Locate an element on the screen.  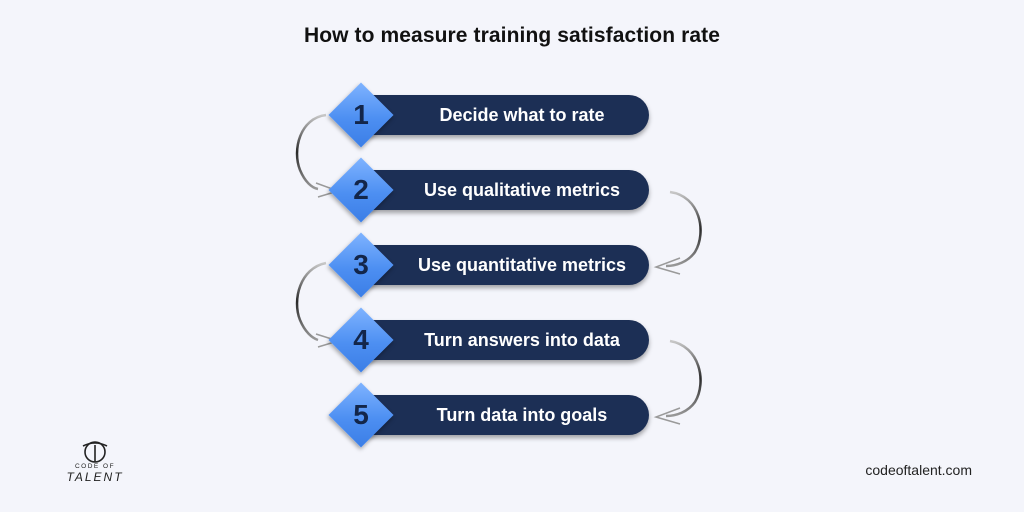
step-number: 1 is located at coordinates (361, 114).